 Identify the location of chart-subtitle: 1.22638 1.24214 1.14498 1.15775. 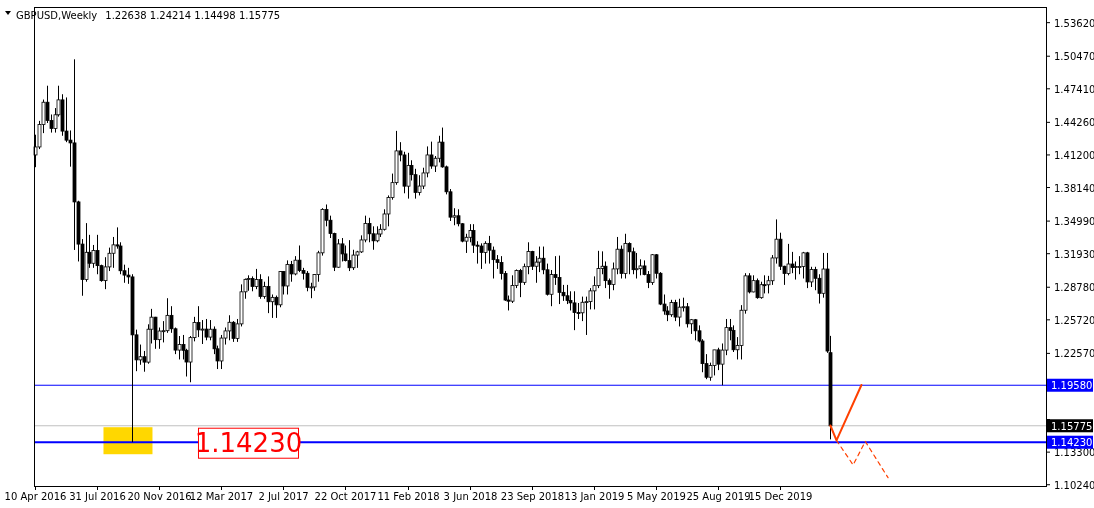
(193, 15).